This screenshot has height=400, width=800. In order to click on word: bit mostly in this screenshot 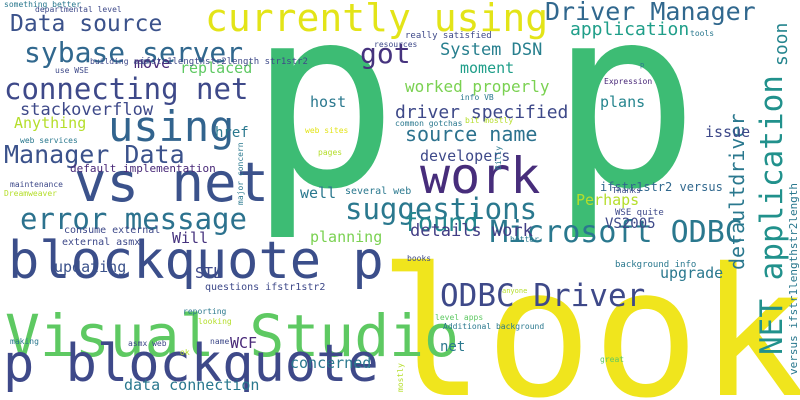, I will do `click(489, 120)`.